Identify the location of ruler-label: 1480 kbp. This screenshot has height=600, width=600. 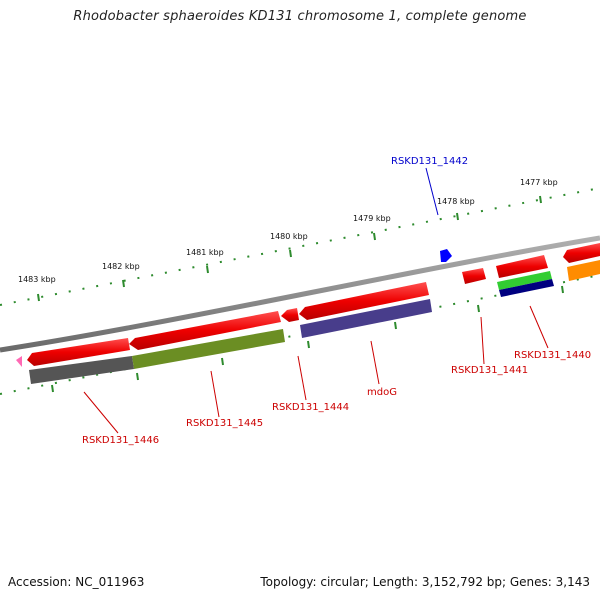
(289, 236).